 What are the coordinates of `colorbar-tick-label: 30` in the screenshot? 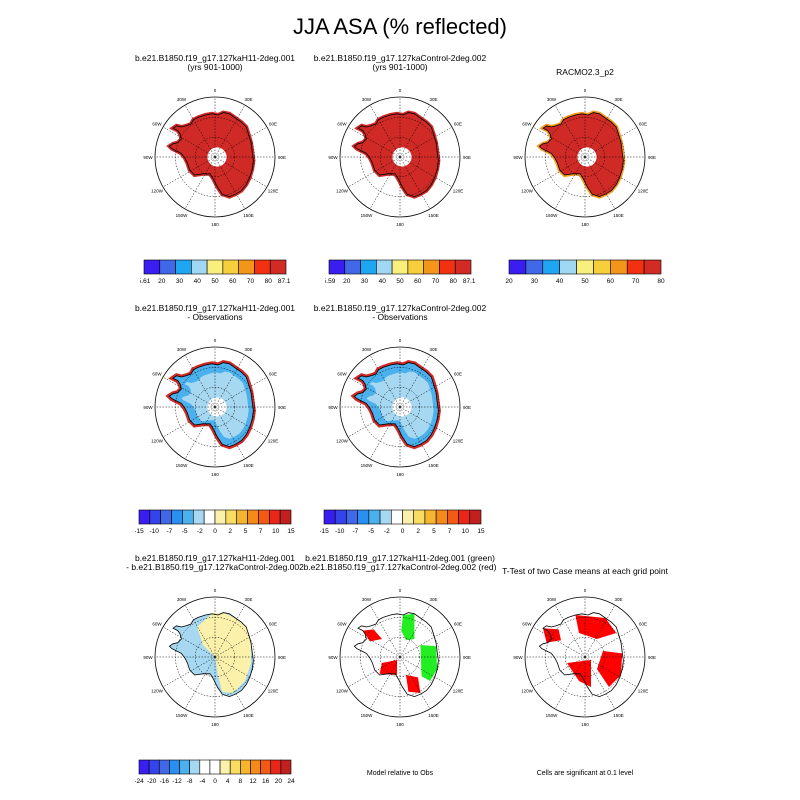 It's located at (365, 281).